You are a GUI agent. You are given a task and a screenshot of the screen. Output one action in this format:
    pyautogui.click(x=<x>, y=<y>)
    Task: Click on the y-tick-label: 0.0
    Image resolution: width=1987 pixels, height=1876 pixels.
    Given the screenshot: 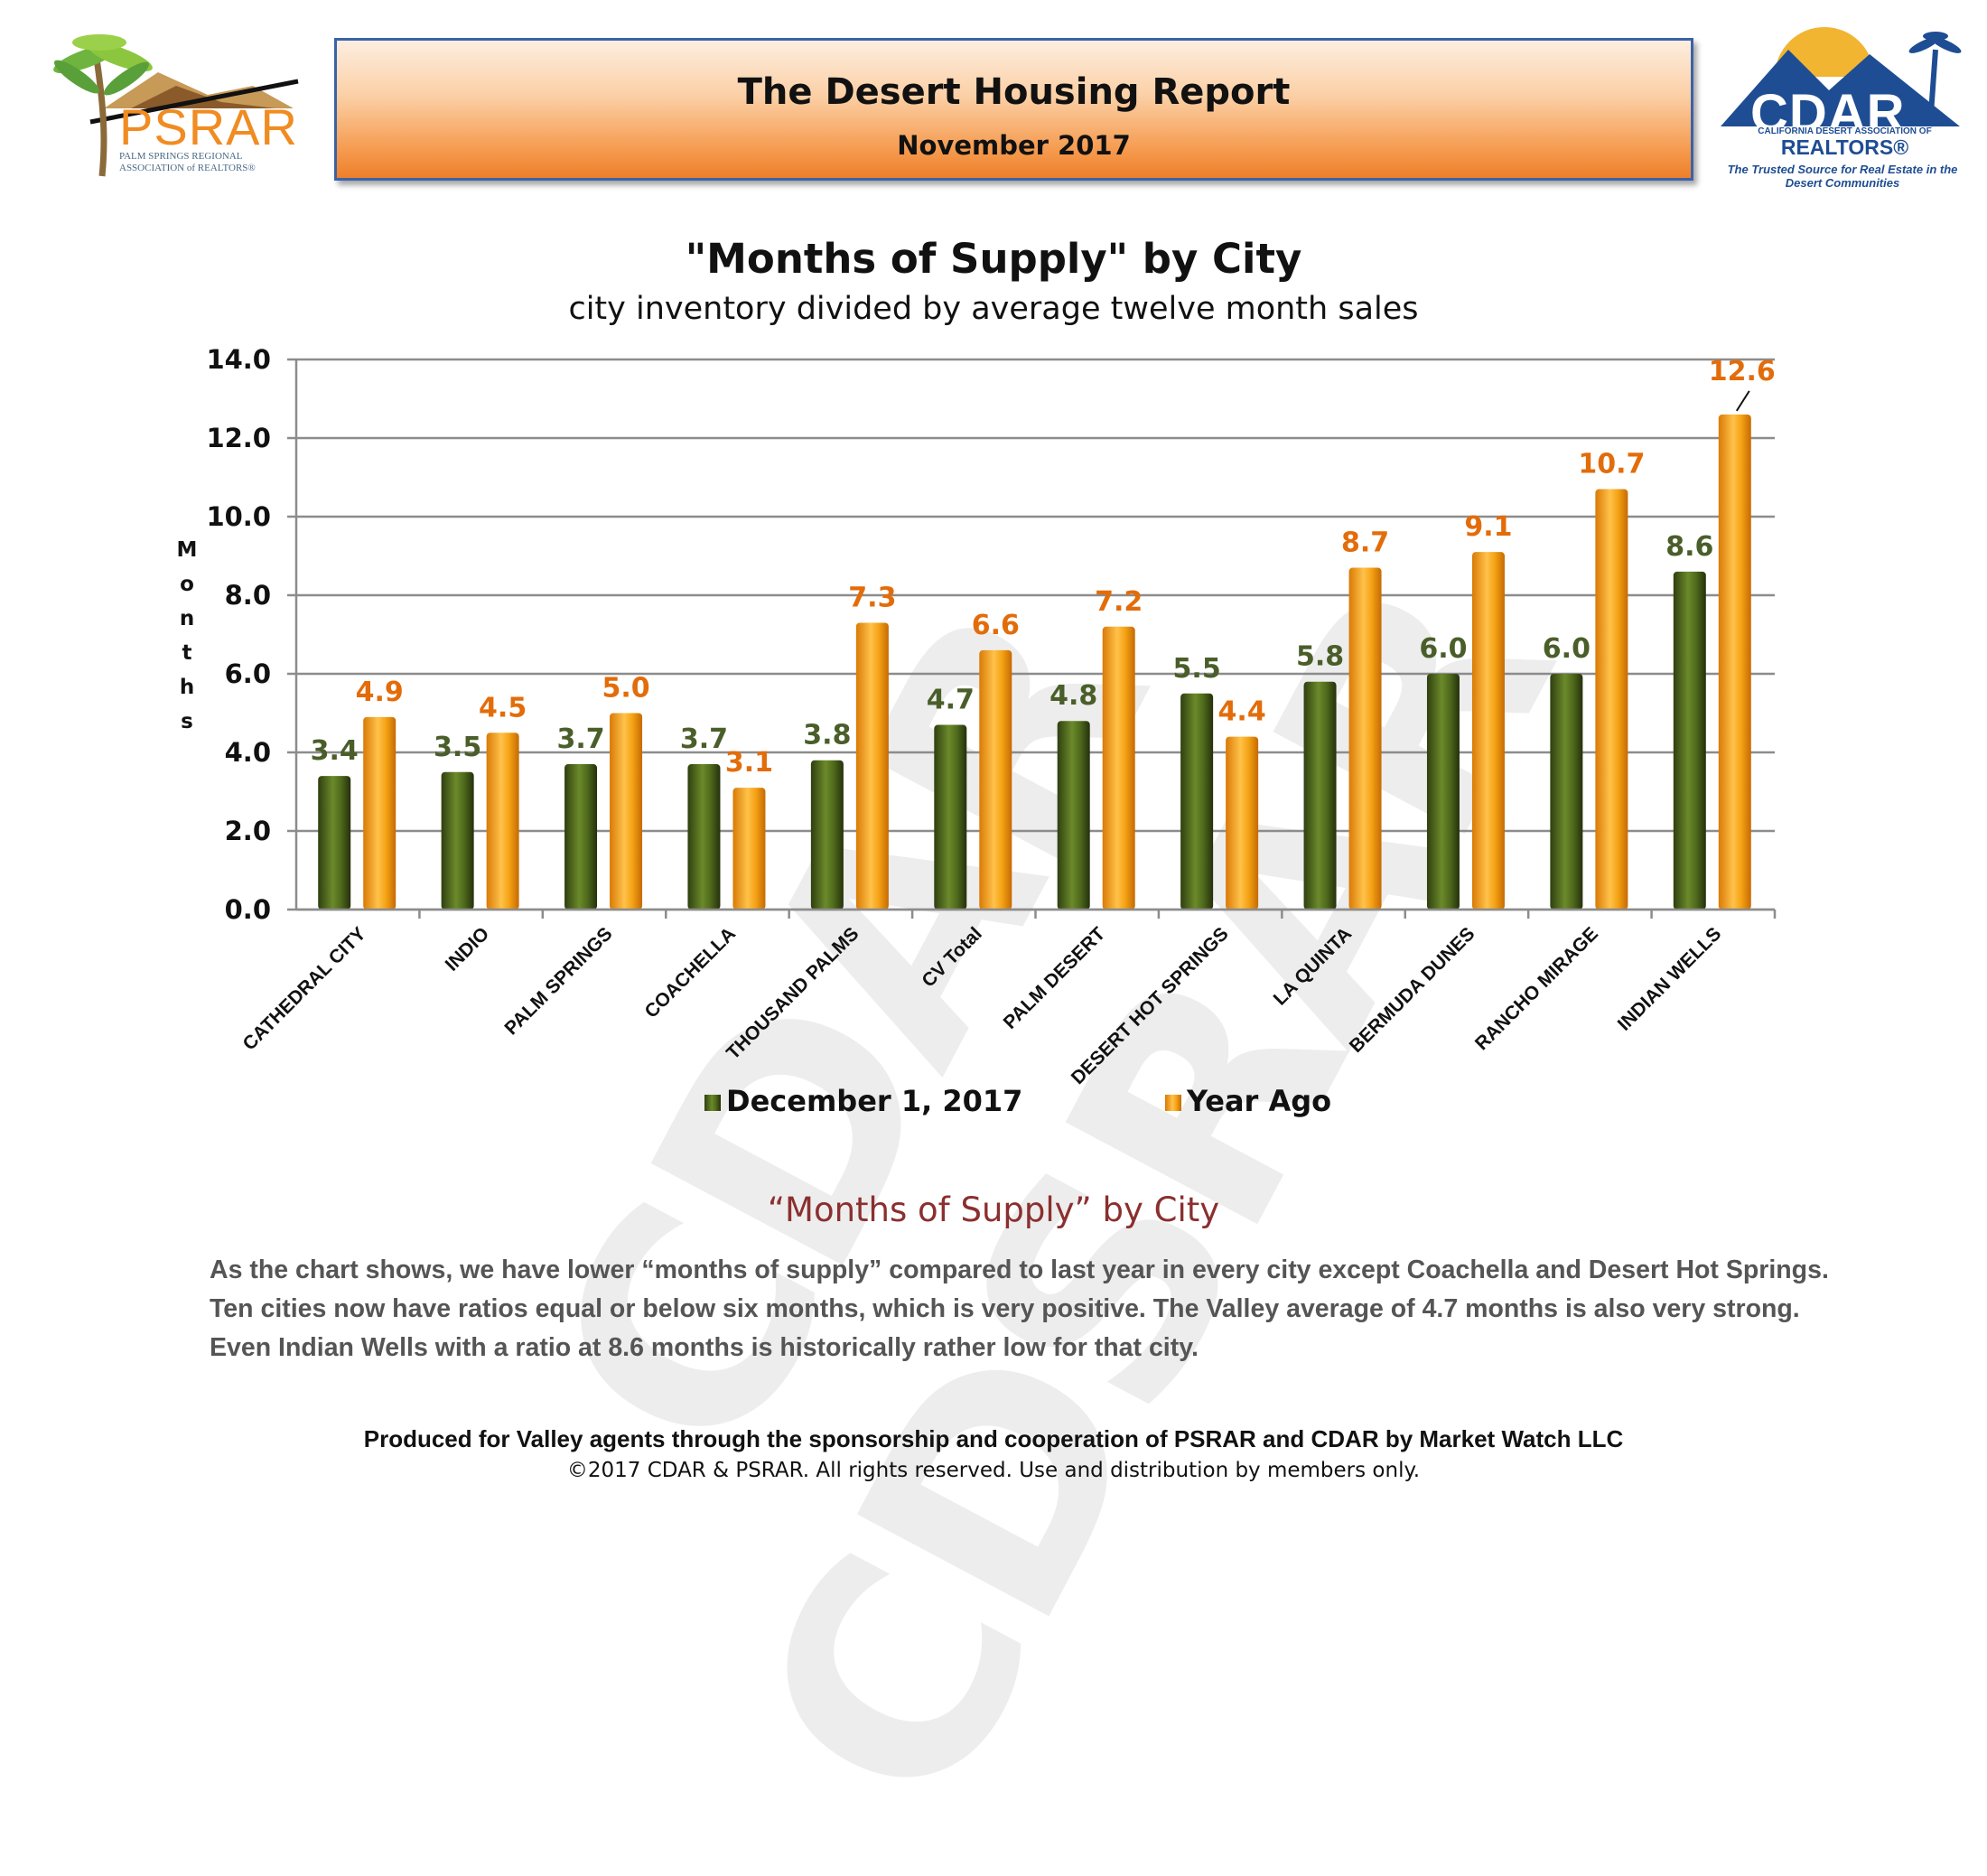 What is the action you would take?
    pyautogui.click(x=248, y=910)
    